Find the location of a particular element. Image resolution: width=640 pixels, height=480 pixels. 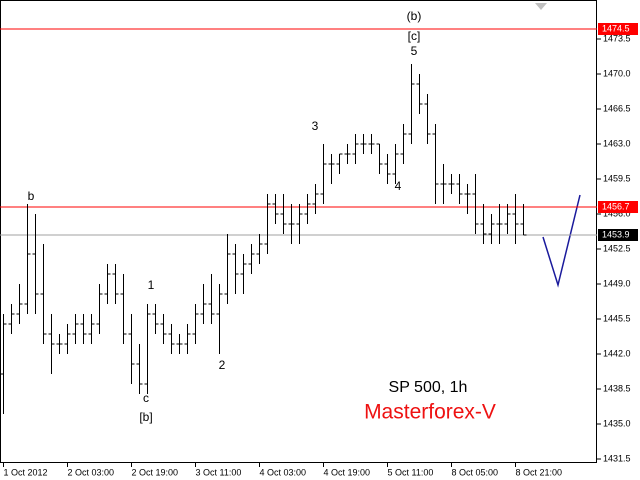

wave-label: [b] is located at coordinates (145, 417).